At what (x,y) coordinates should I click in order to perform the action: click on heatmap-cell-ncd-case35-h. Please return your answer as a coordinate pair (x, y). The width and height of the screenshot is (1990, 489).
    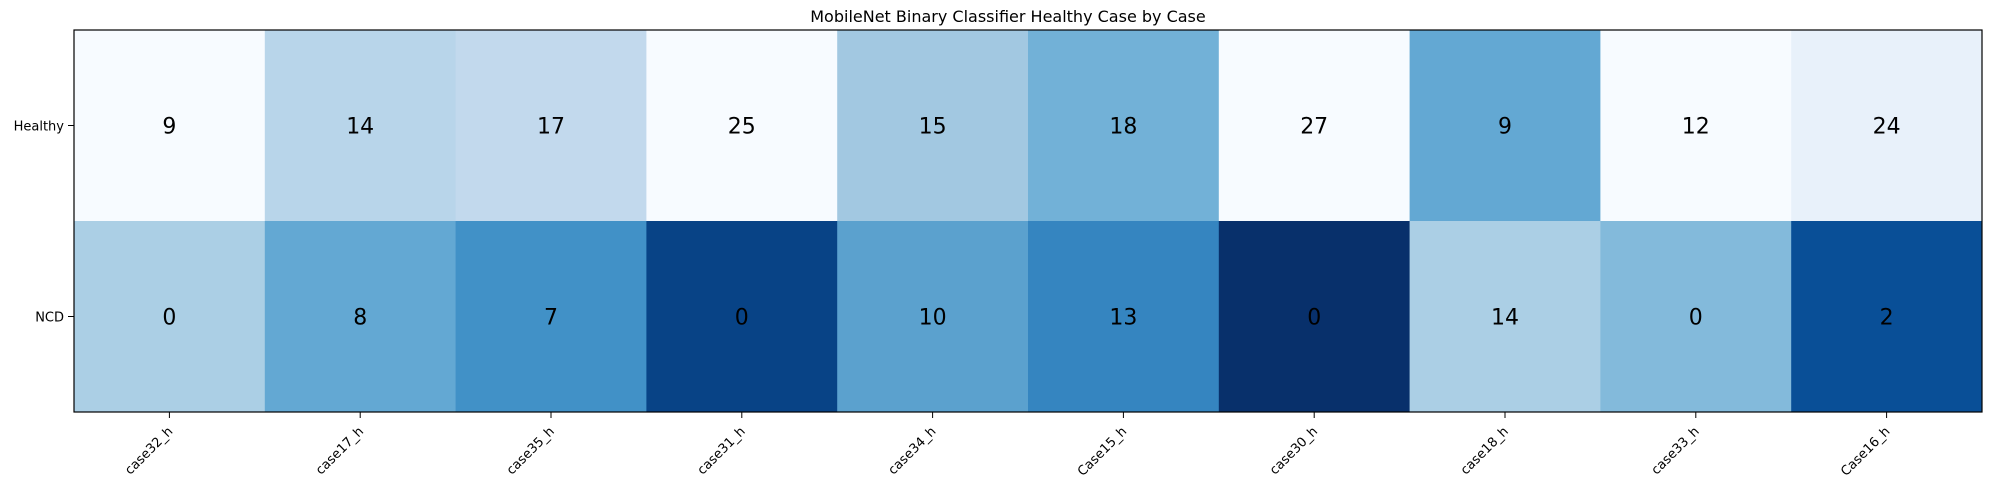
    Looking at the image, I should click on (551, 317).